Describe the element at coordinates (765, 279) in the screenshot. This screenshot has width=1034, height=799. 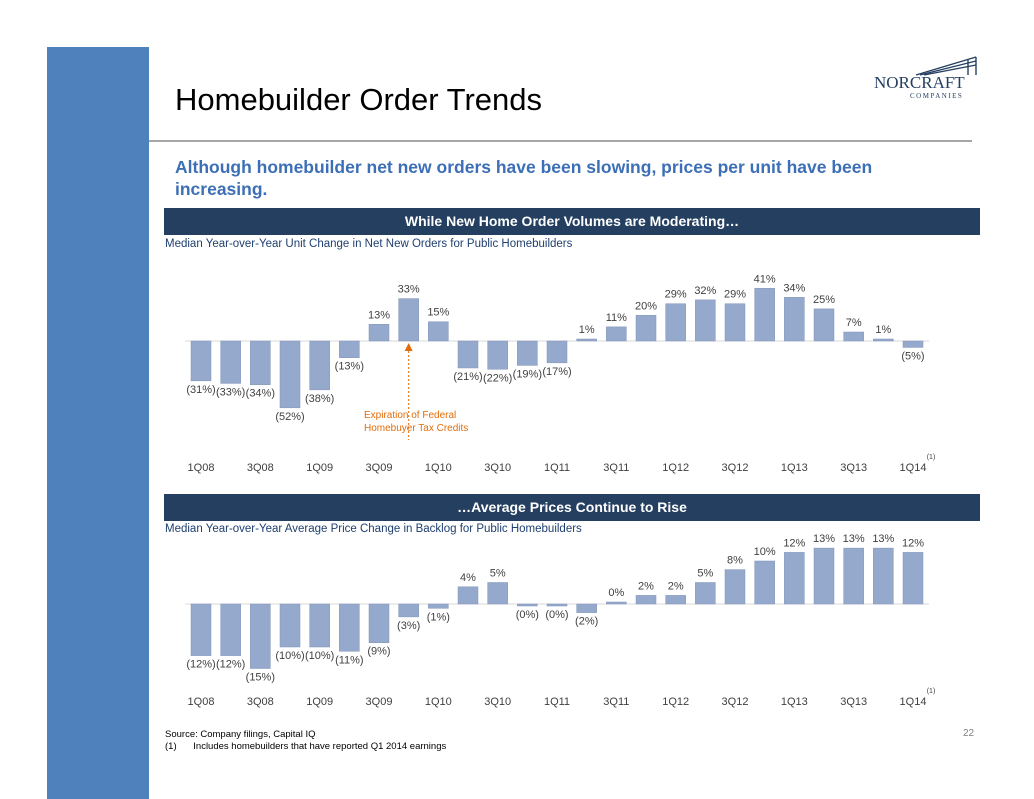
I see `data-label: 41%` at that location.